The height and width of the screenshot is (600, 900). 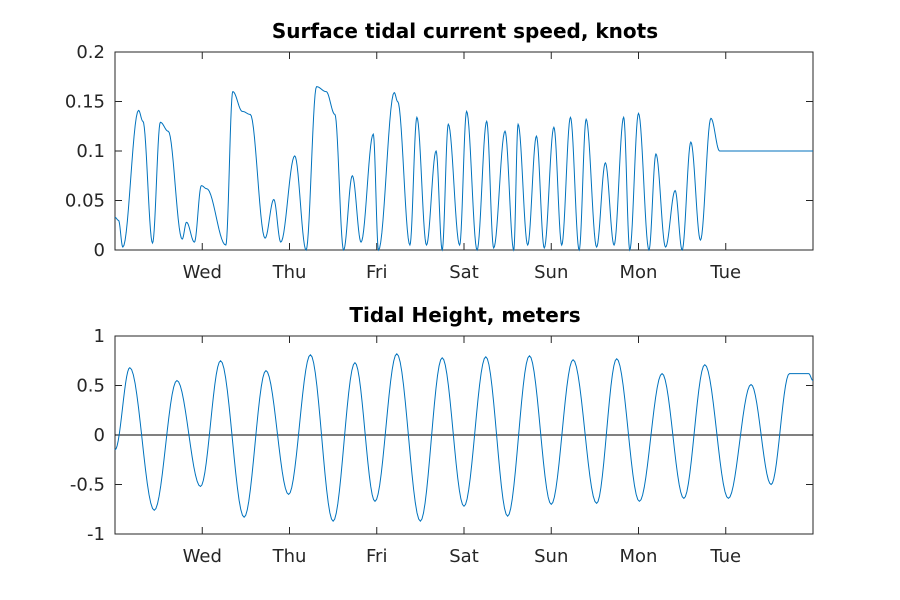 I want to click on current-speed-xtick-label: Mon, so click(x=639, y=272).